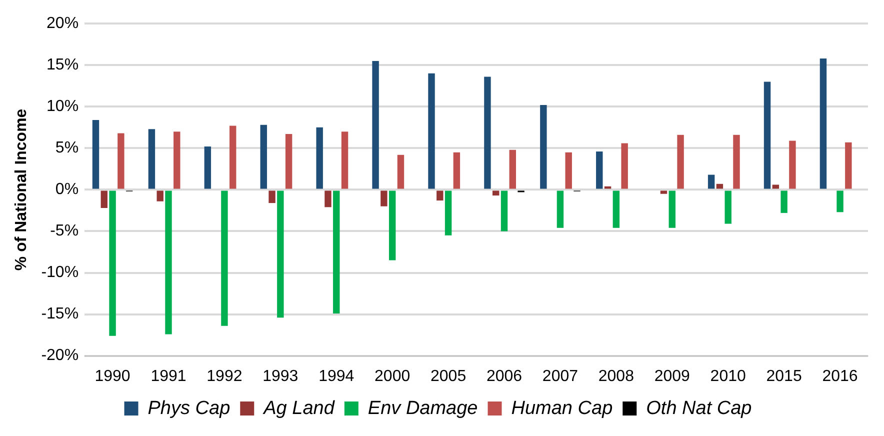  What do you see at coordinates (560, 376) in the screenshot?
I see `x-tick-label: 2007` at bounding box center [560, 376].